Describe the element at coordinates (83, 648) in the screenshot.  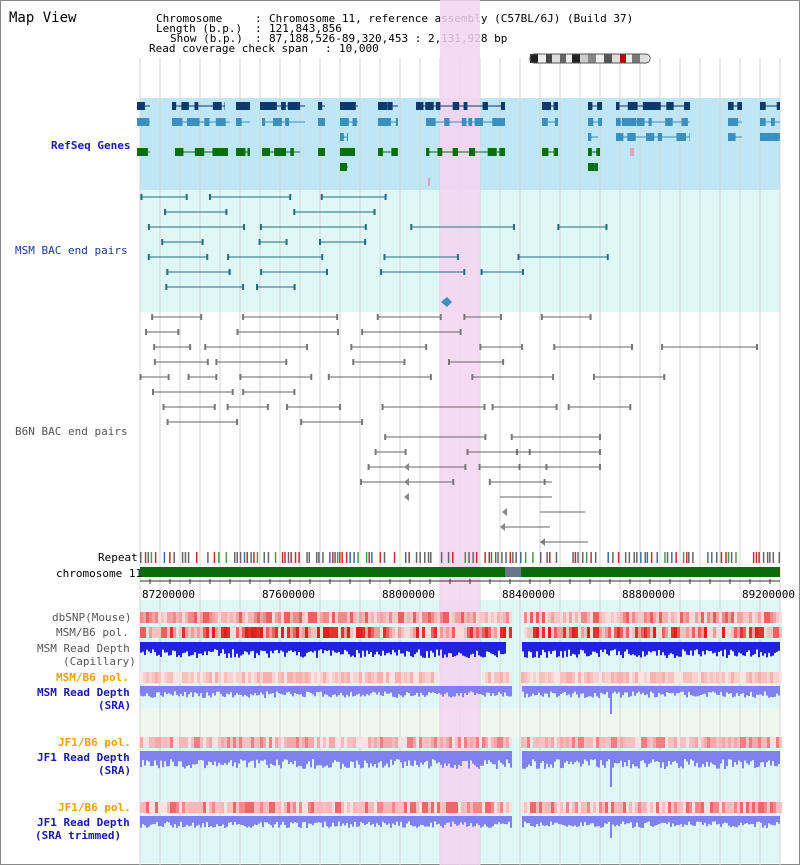
I see `label-msm-depth-cap-1: MSM Read Depth` at that location.